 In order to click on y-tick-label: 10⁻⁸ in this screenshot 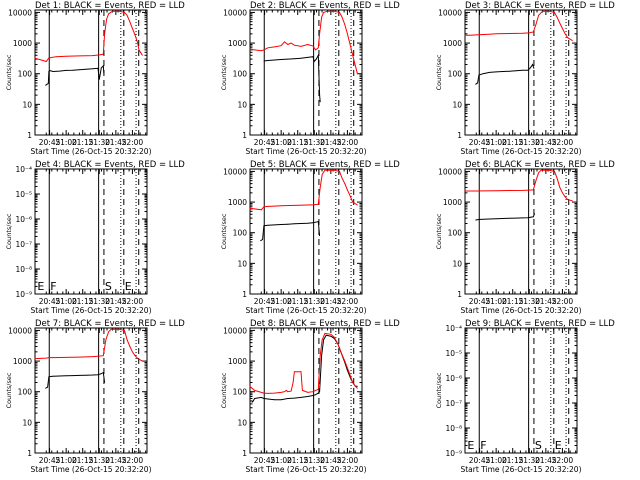, I will do `click(453, 428)`.